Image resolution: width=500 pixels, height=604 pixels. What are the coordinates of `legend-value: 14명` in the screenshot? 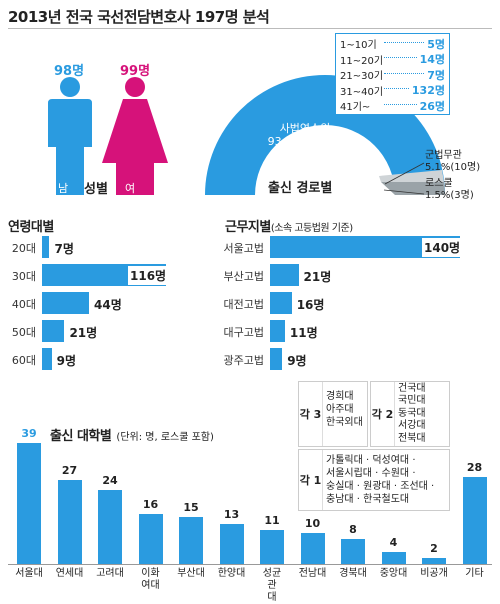 It's located at (432, 60).